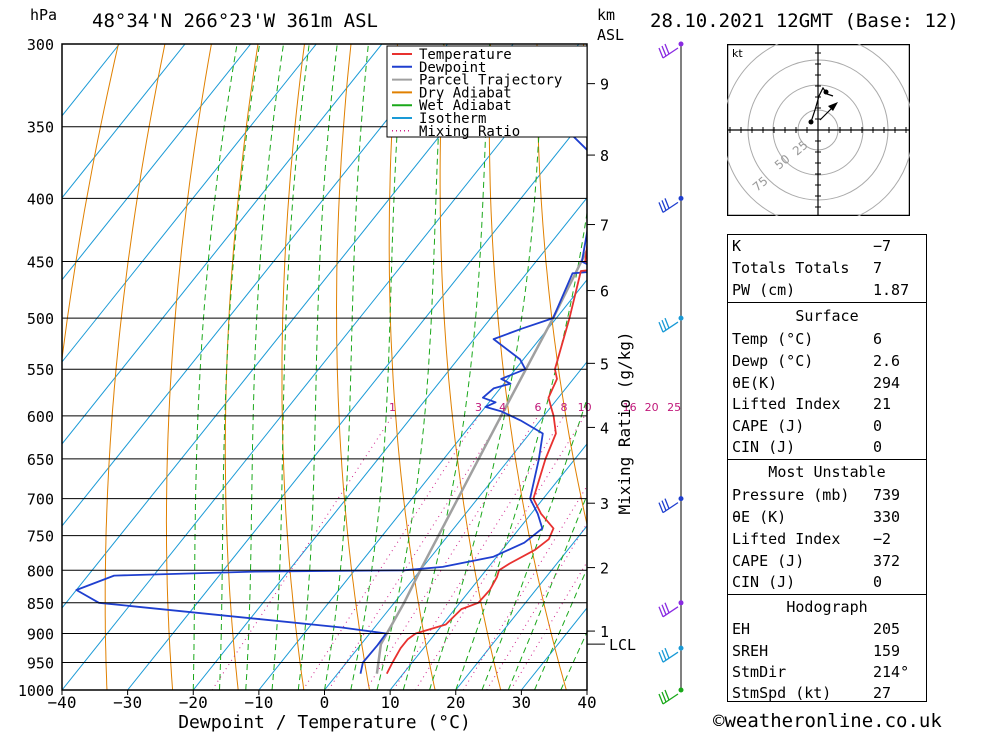 This screenshot has width=1000, height=733. What do you see at coordinates (40, 319) in the screenshot?
I see `pressure-tick-label: 500` at bounding box center [40, 319].